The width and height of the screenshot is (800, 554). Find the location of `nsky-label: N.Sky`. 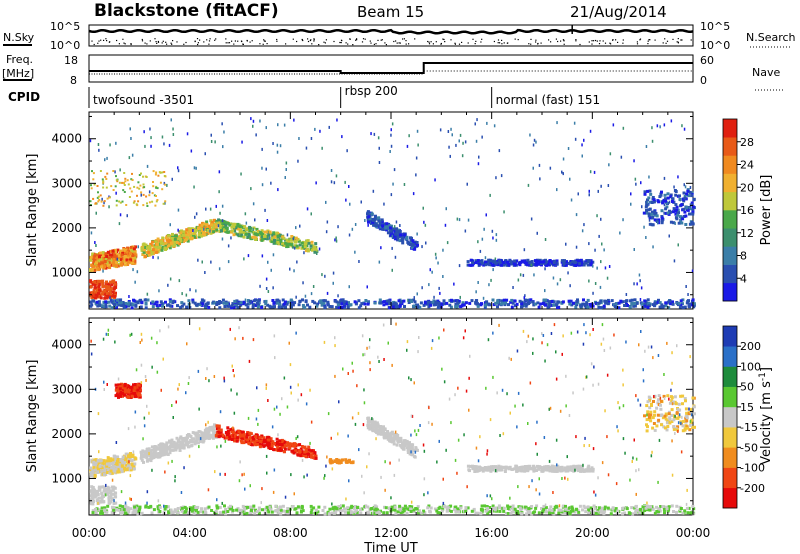

nsky-label: N.Sky is located at coordinates (19, 37).